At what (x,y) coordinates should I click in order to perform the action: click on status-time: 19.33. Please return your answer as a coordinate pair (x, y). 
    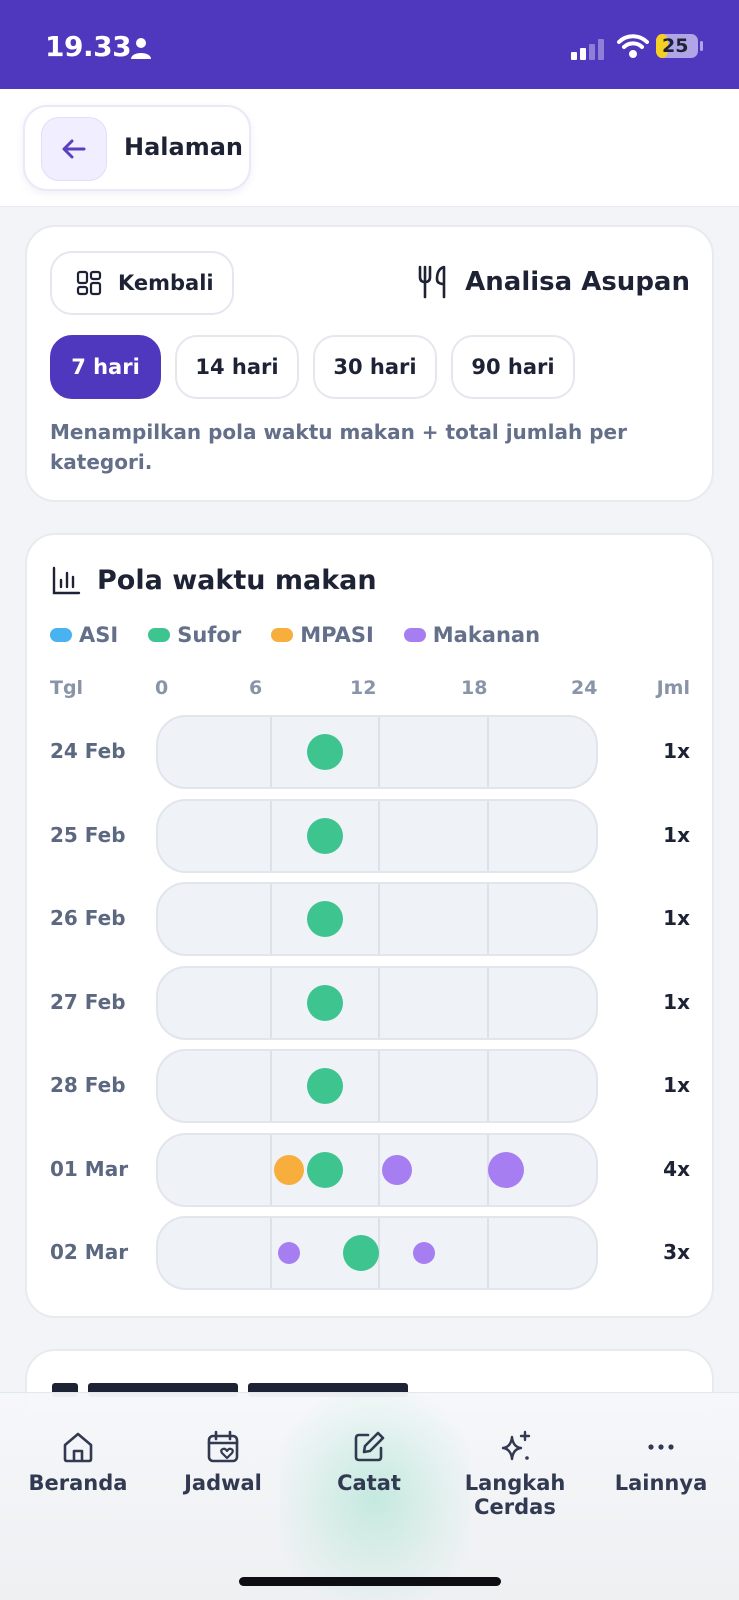
    Looking at the image, I should click on (88, 46).